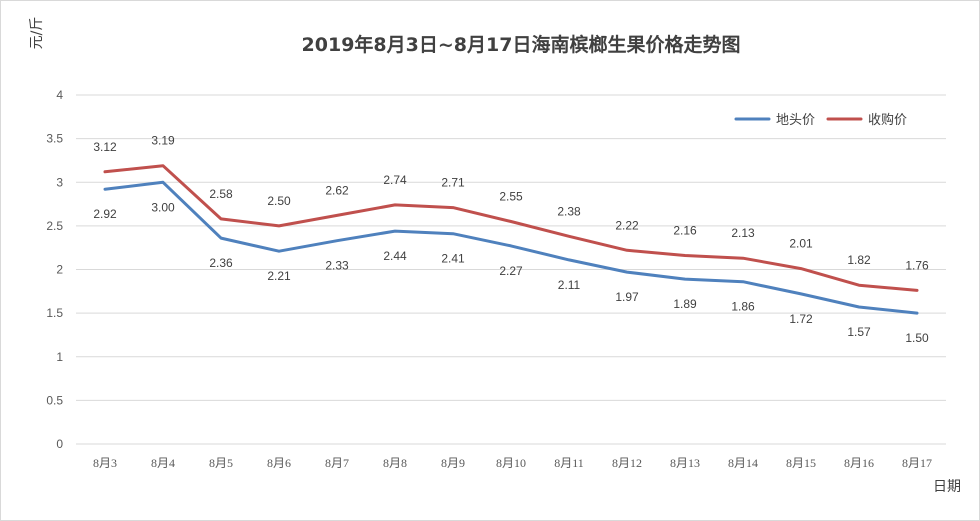 Image resolution: width=980 pixels, height=521 pixels. I want to click on legend: 地头价 收购价, so click(820, 120).